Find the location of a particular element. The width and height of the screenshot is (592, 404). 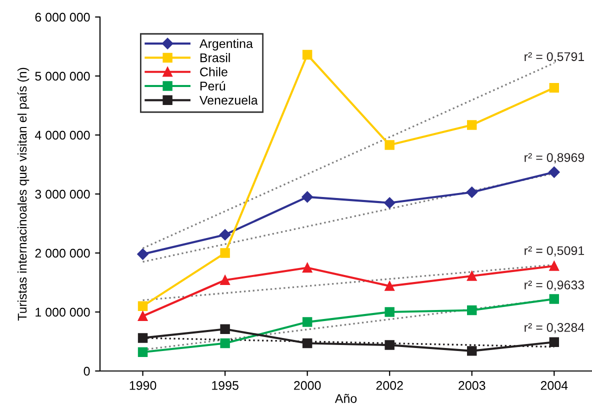

x-tick-label: 2003 is located at coordinates (472, 385).